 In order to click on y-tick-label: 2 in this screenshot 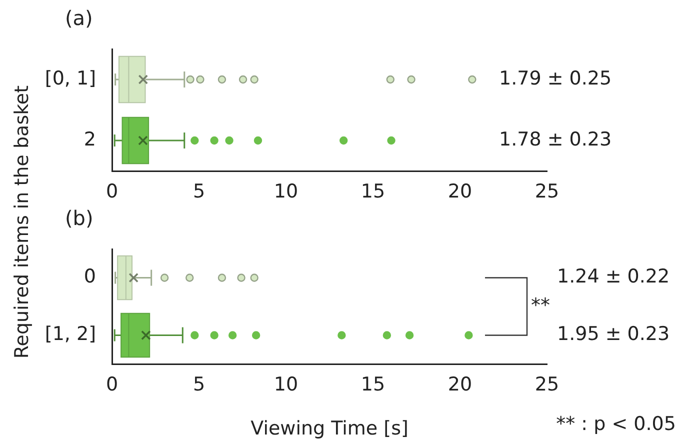, I will do `click(90, 139)`.